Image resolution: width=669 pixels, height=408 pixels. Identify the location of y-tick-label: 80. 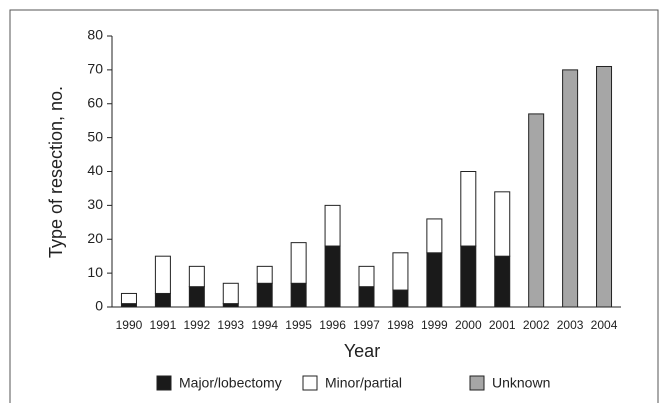
(95, 35).